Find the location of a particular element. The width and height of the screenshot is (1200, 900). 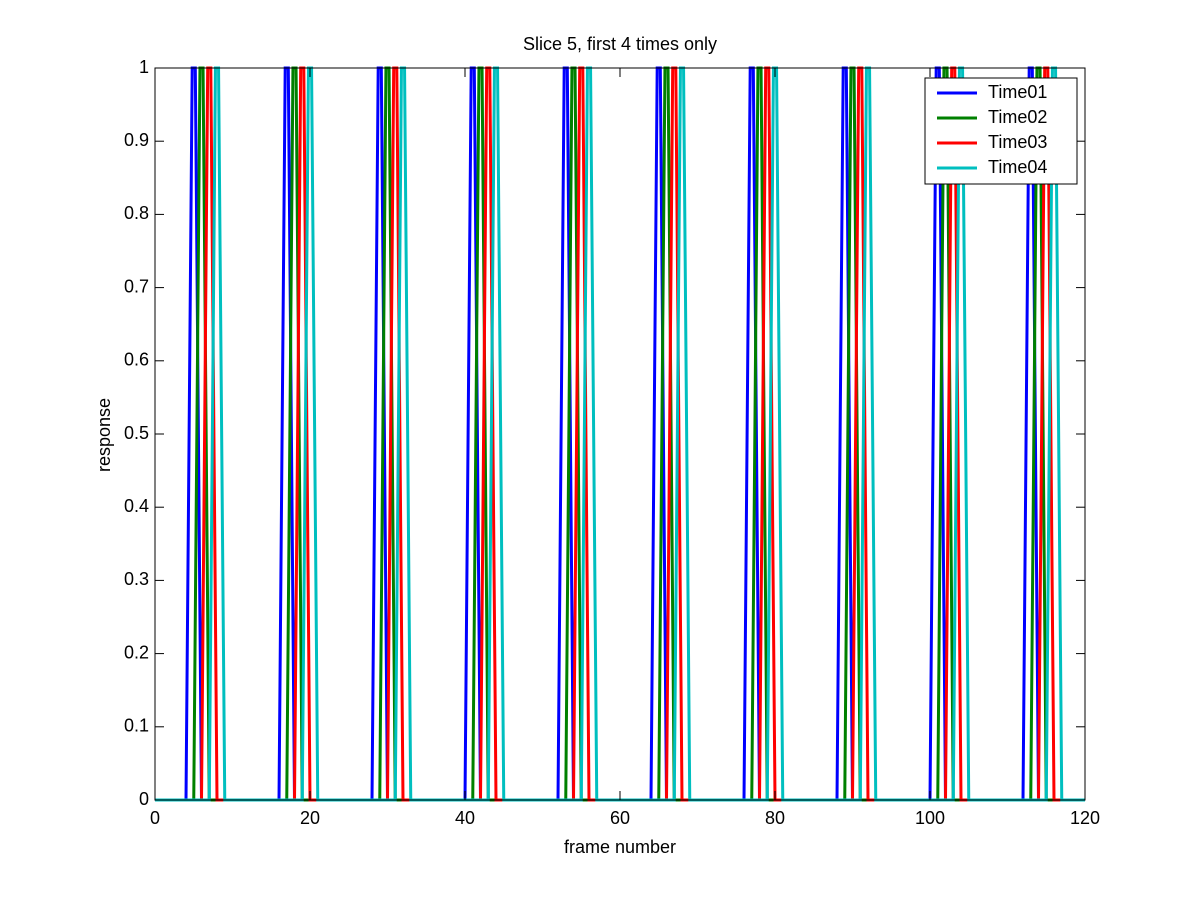

legend-box is located at coordinates (1001, 131).